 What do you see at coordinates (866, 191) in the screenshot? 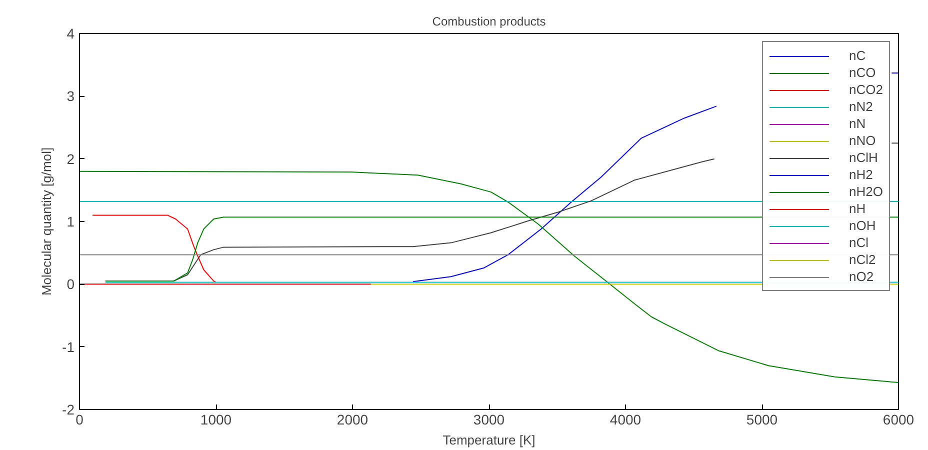
I see `legend-label: nH2O` at bounding box center [866, 191].